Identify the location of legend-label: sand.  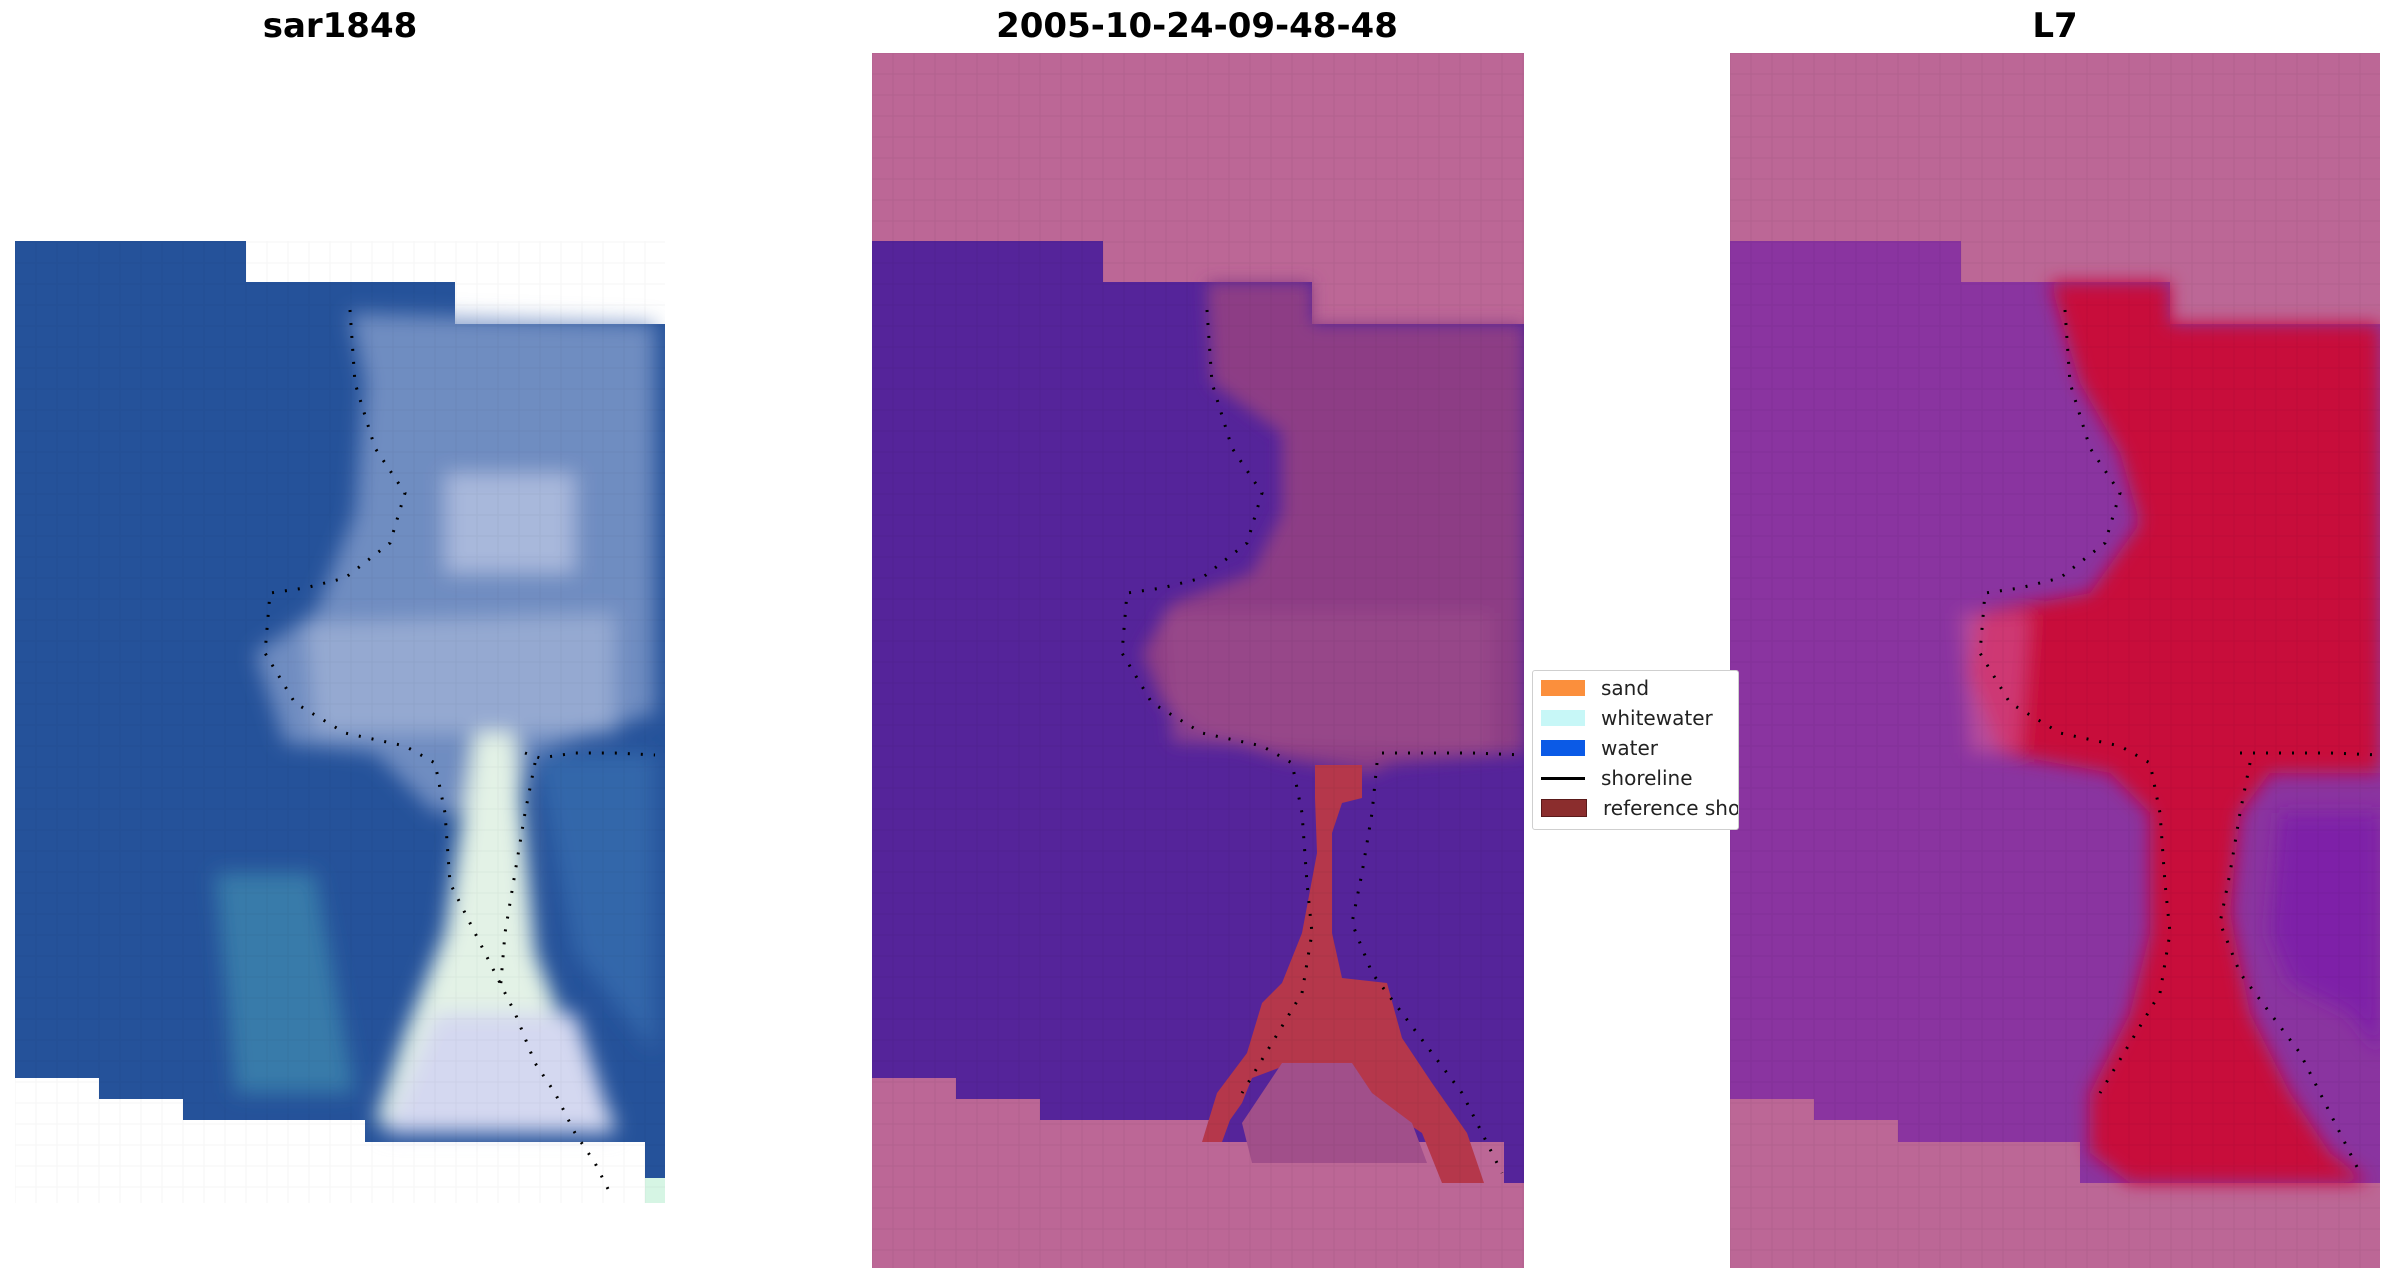
(1625, 688).